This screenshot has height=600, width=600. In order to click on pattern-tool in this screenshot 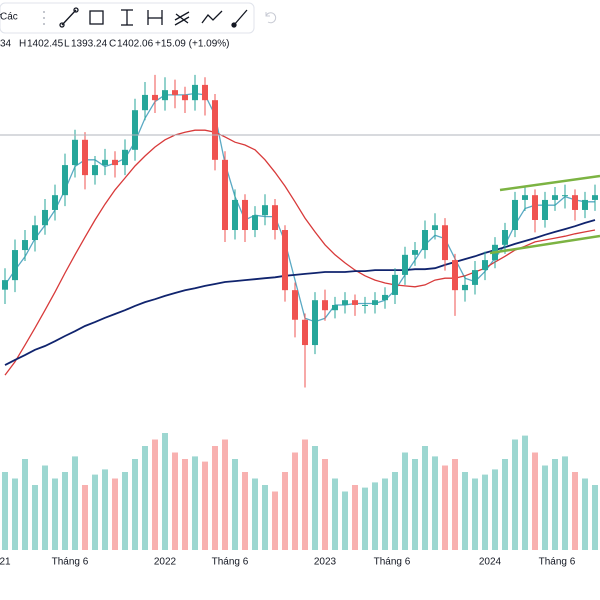, I will do `click(182, 18)`.